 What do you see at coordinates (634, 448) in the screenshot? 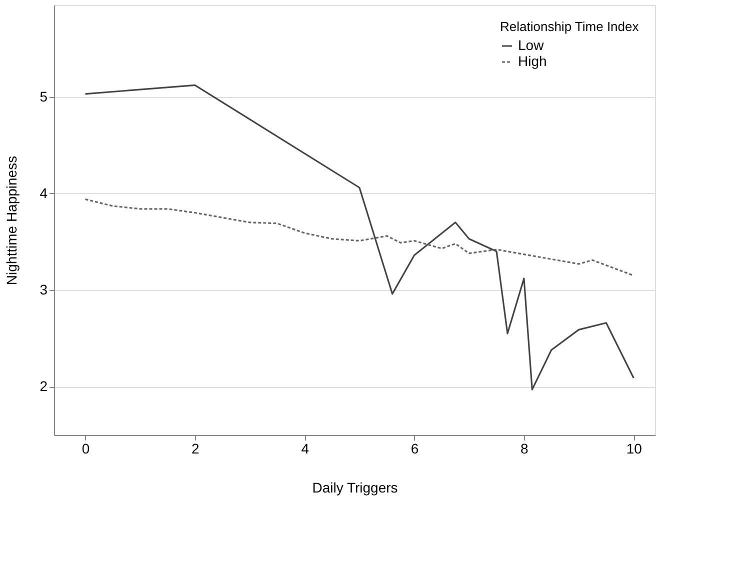
I see `x-tick-label: 10` at bounding box center [634, 448].